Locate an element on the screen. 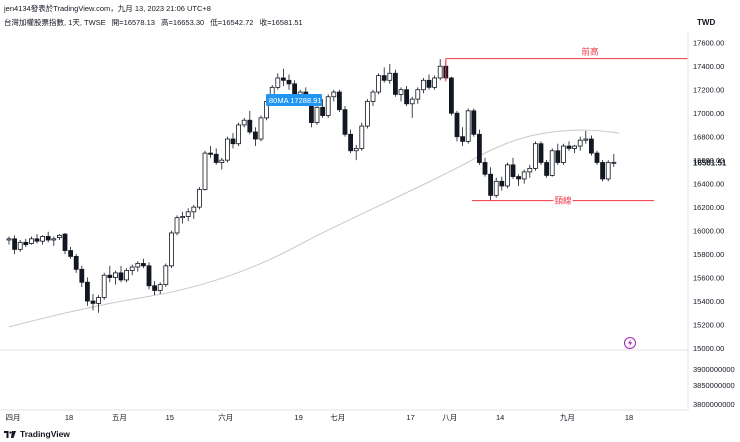 The height and width of the screenshot is (442, 740). x-tick-label: 九月 is located at coordinates (567, 417).